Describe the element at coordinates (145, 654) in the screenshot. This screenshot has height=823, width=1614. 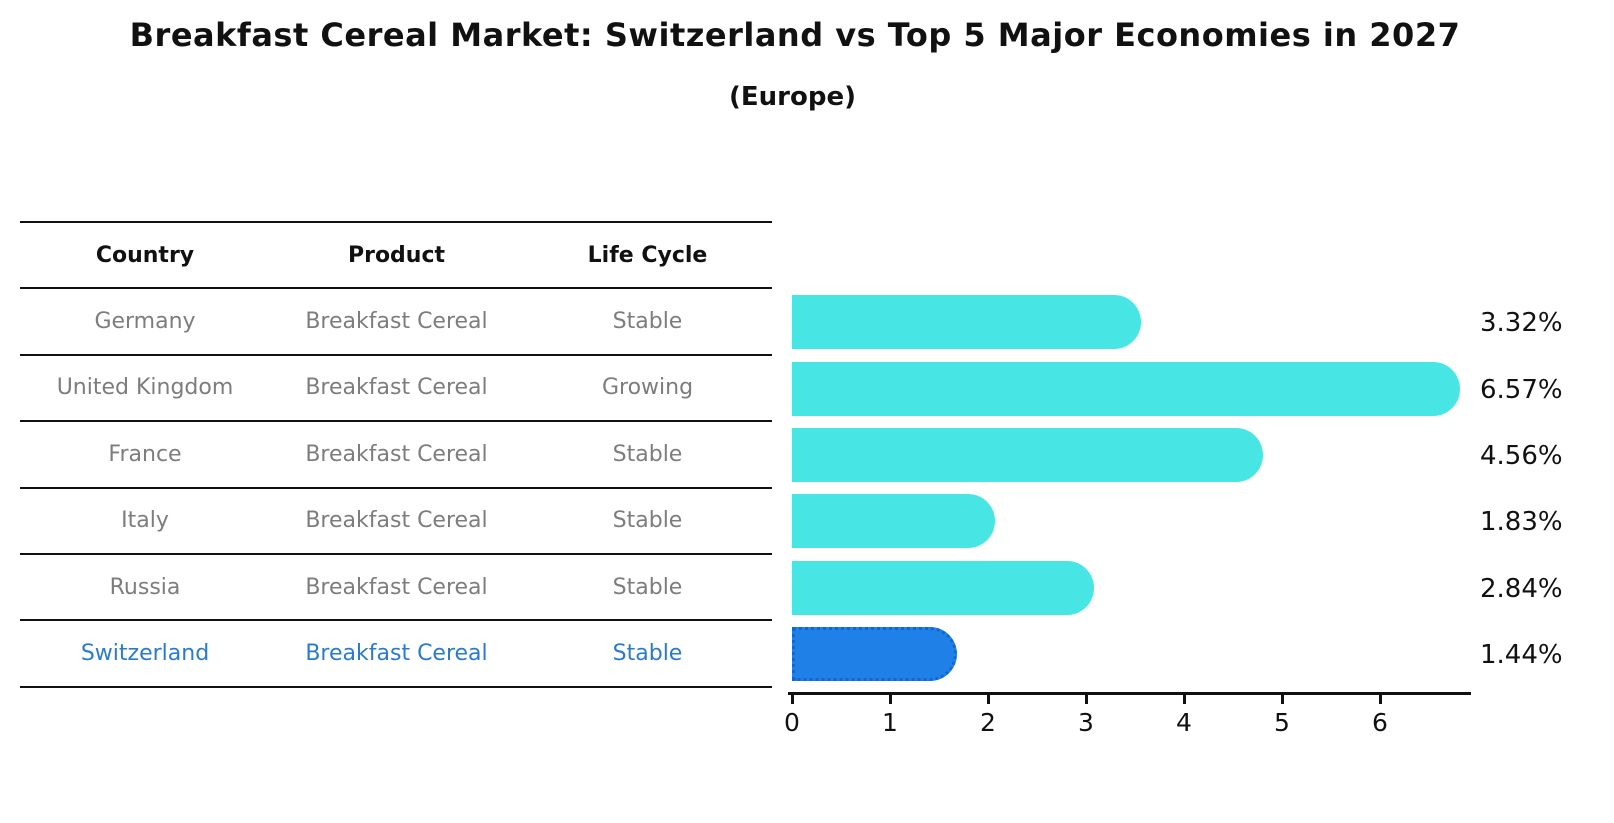
I see `country-cell: Switzerland` at that location.